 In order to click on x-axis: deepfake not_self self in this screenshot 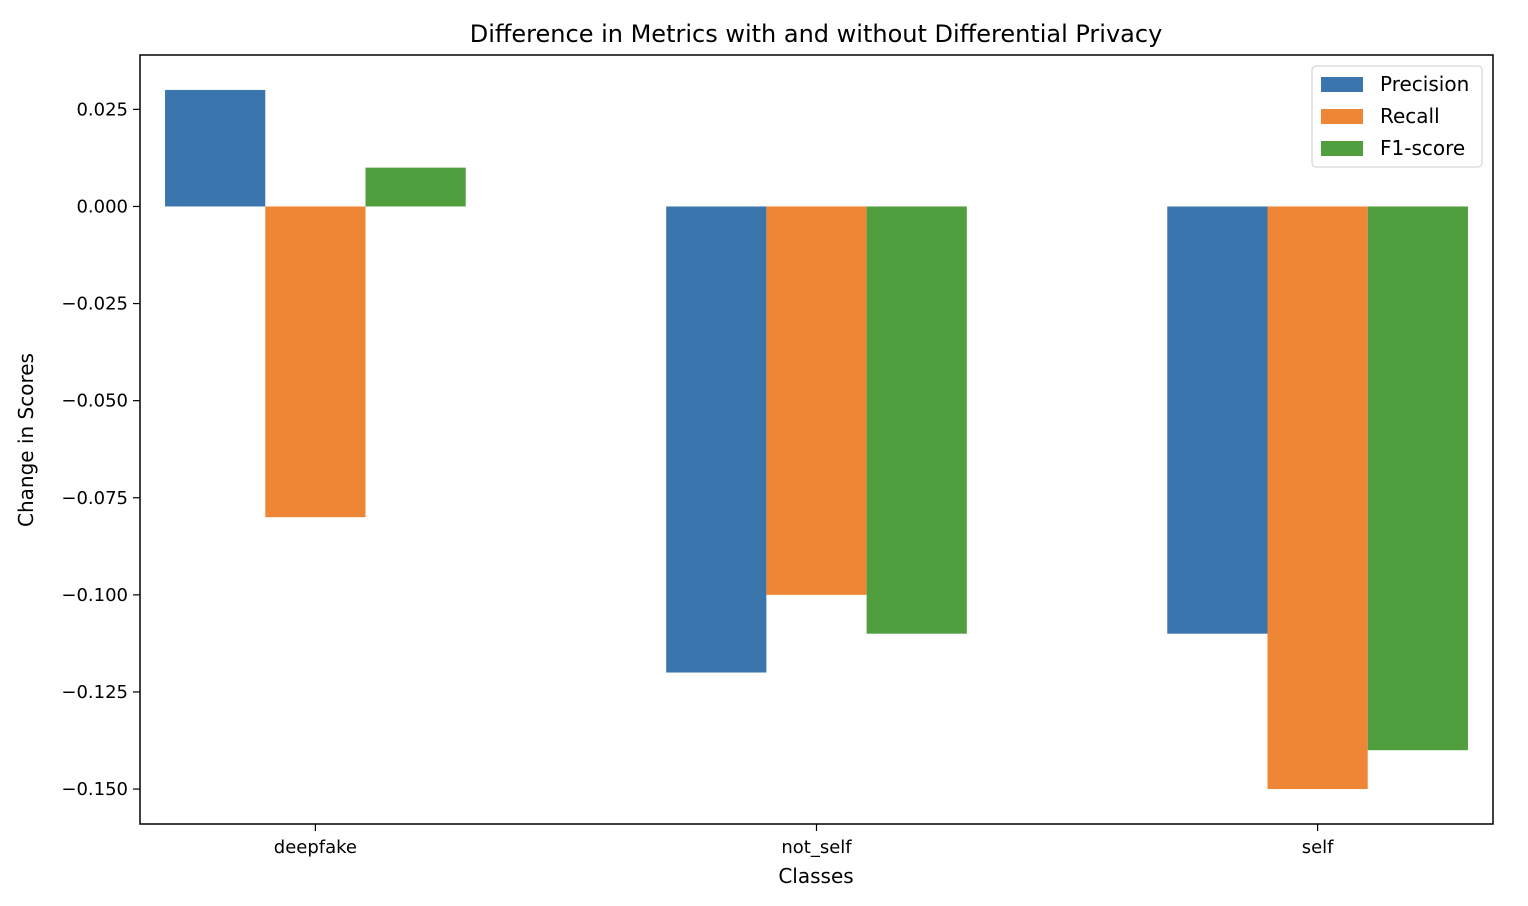, I will do `click(804, 841)`.